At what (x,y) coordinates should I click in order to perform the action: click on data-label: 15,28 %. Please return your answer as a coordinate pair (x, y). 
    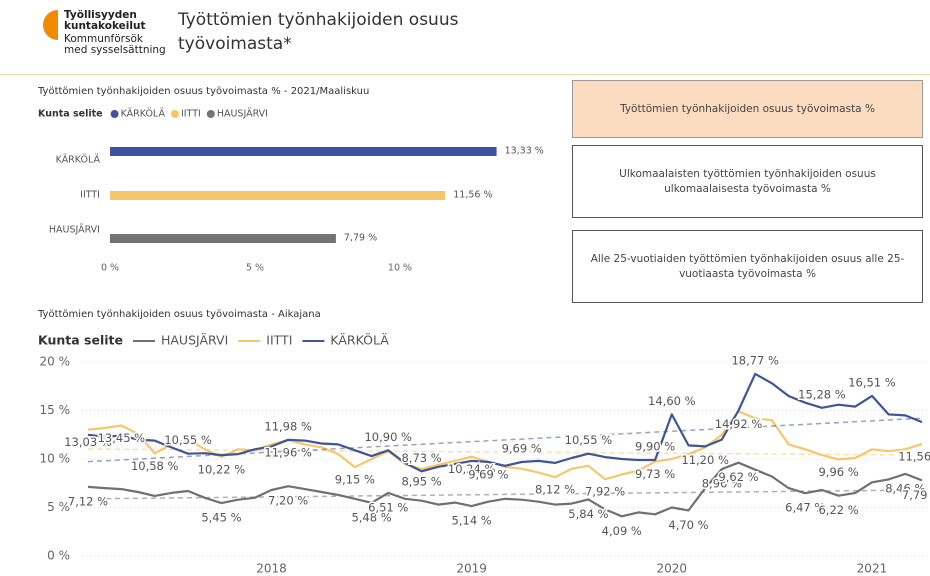
    Looking at the image, I should click on (822, 394).